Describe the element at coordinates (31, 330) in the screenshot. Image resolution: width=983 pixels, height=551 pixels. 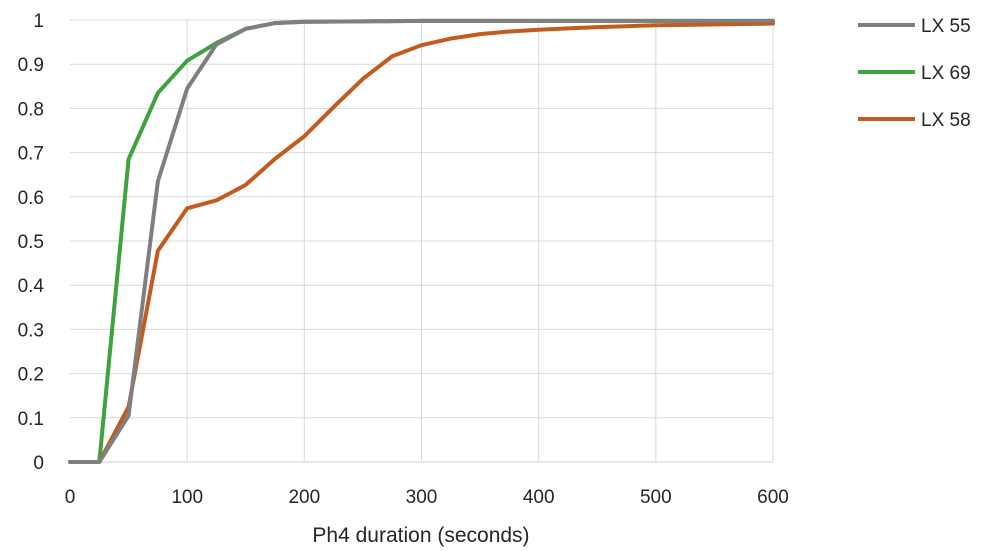
I see `y-tick-label: 0.3` at that location.